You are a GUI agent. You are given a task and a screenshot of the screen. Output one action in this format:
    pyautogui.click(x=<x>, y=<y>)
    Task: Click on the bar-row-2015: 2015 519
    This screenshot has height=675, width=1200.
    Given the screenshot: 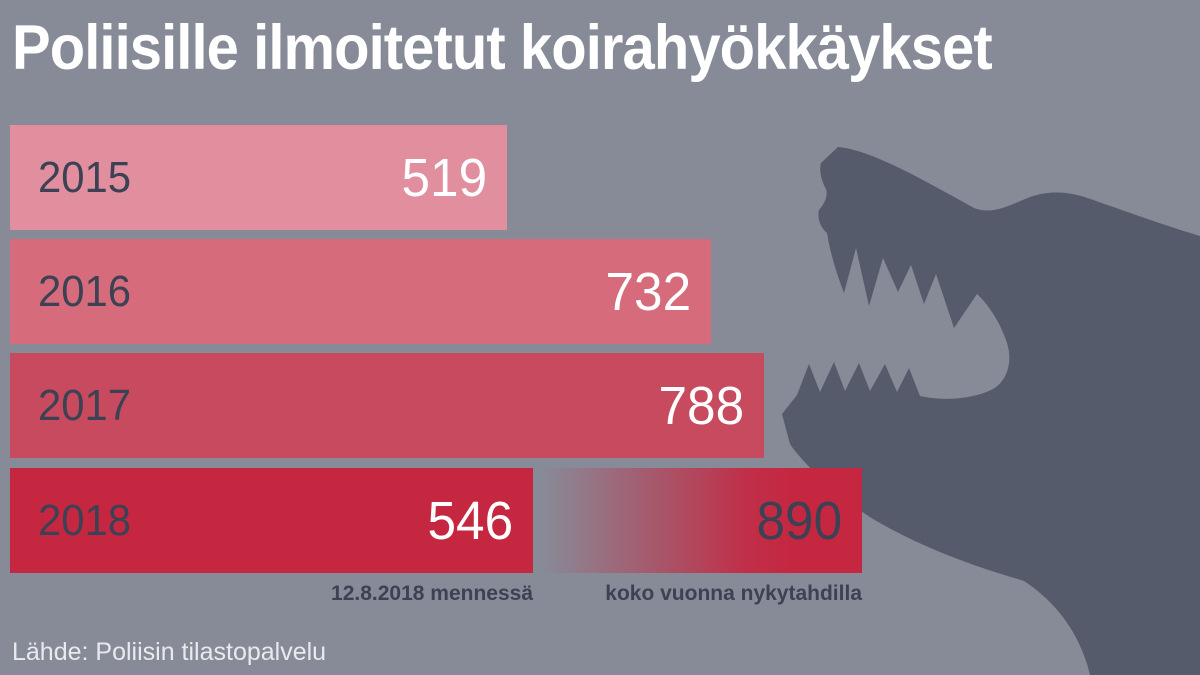 What is the action you would take?
    pyautogui.click(x=258, y=177)
    